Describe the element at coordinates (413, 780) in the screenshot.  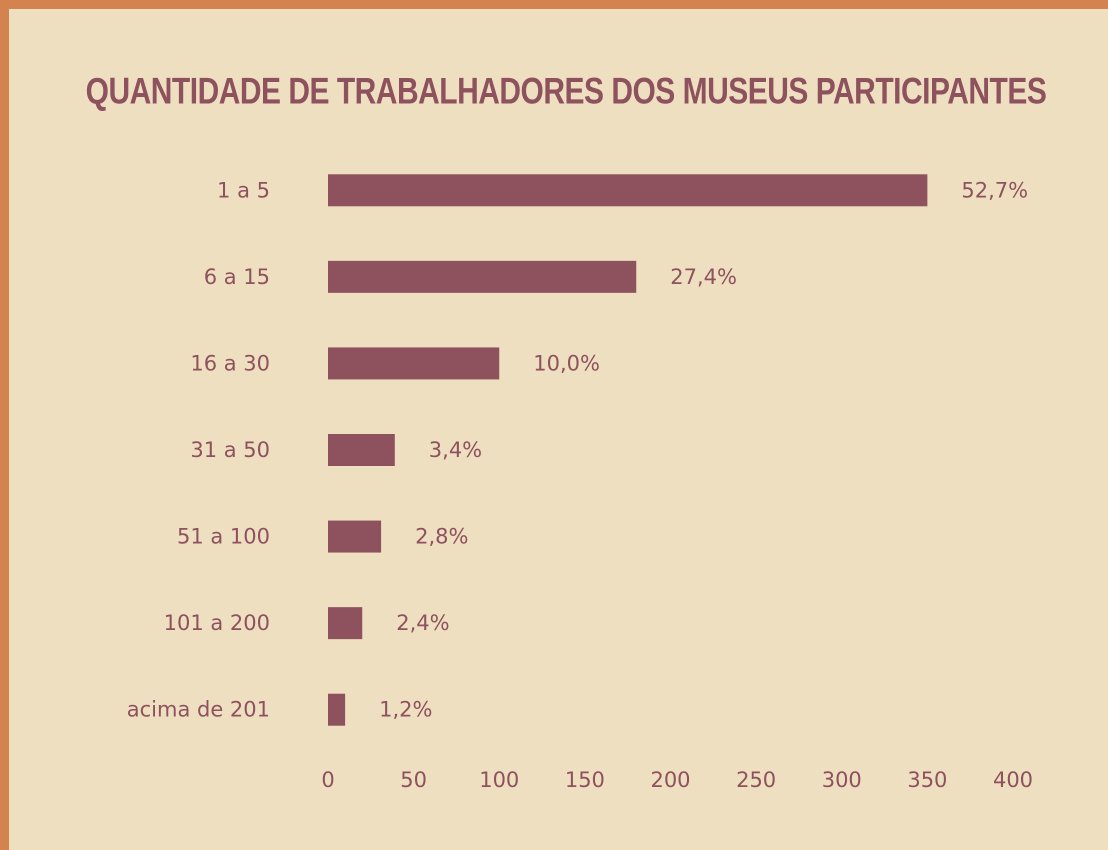
I see `x-tick-label: 50` at that location.